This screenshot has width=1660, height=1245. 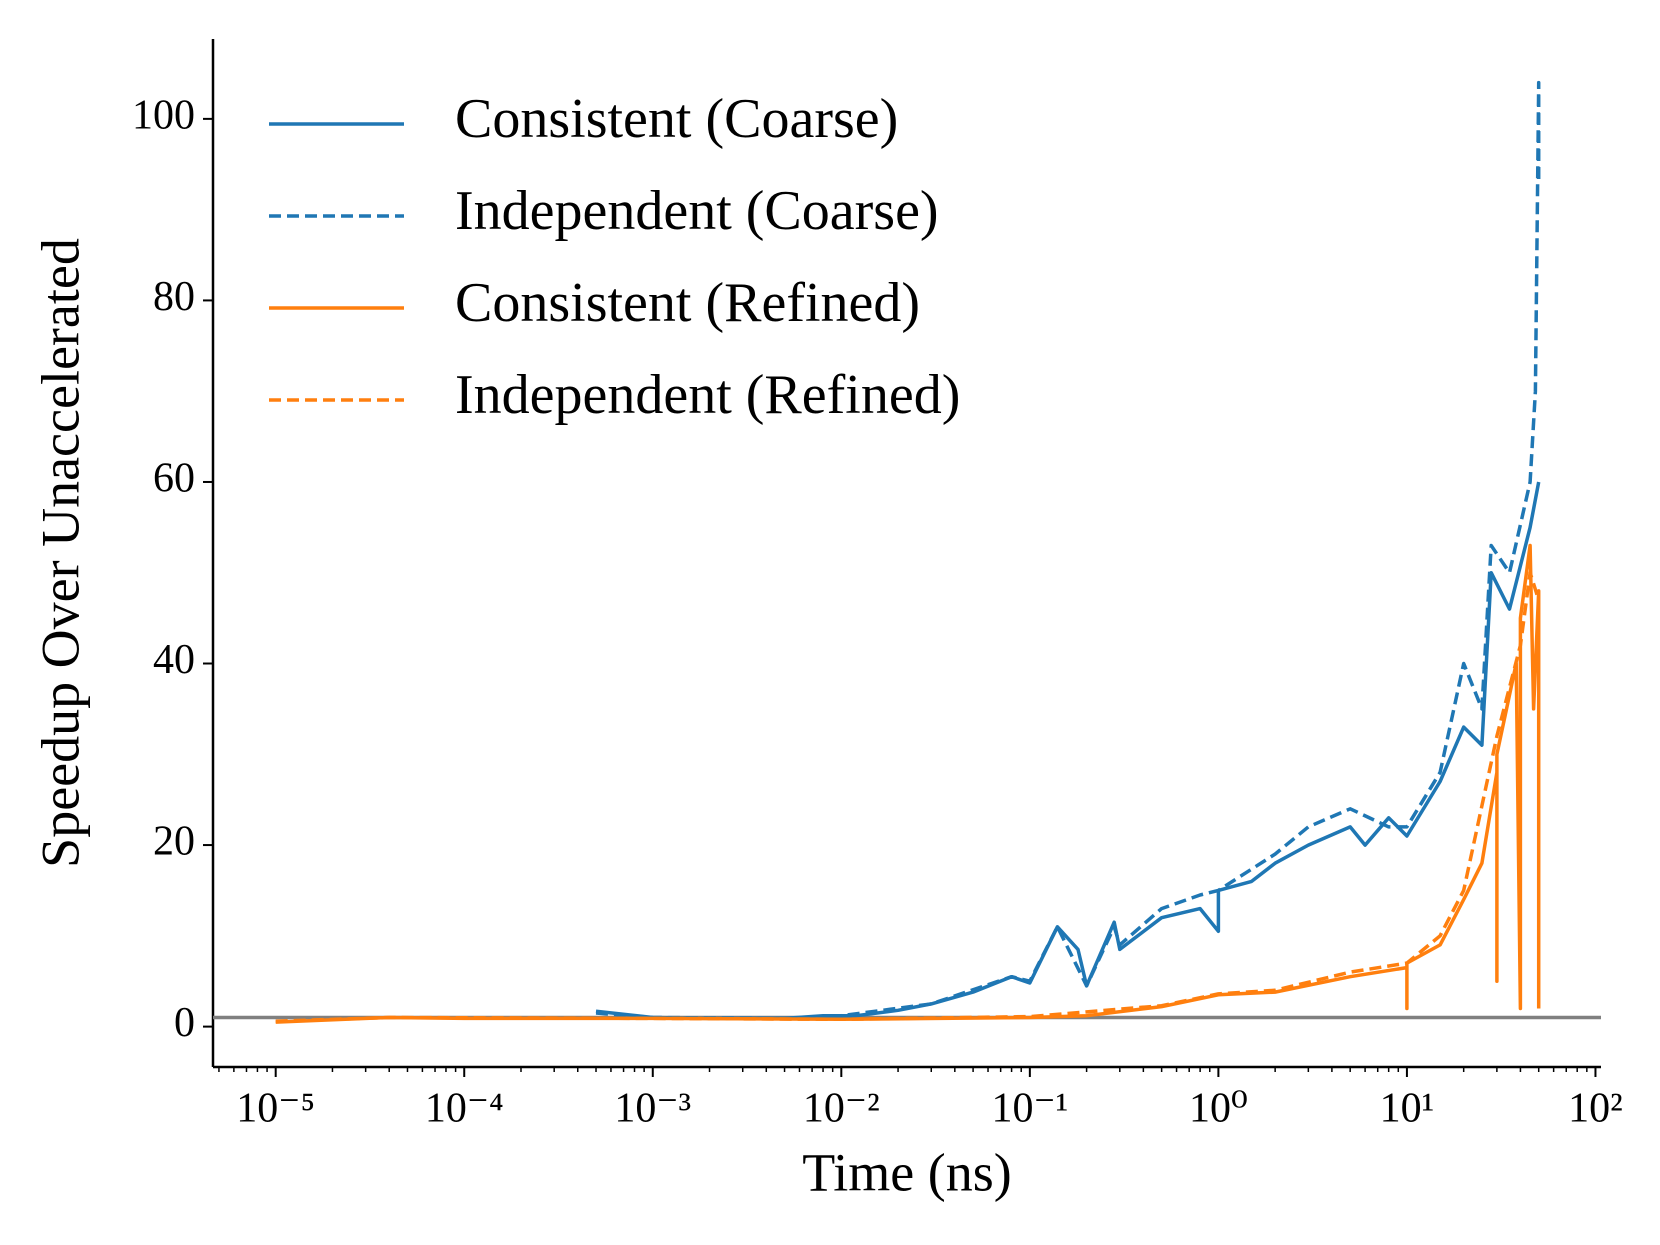 What do you see at coordinates (174, 479) in the screenshot?
I see `y-tick-label: 60` at bounding box center [174, 479].